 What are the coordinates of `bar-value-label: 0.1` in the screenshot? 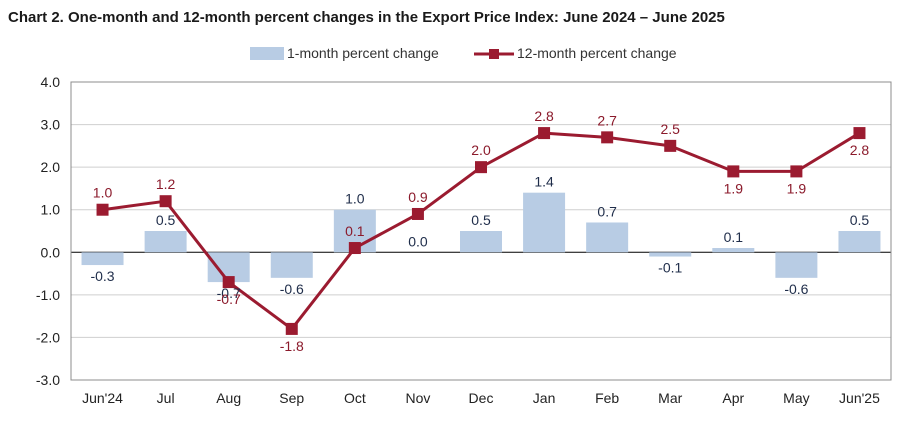 It's located at (734, 237).